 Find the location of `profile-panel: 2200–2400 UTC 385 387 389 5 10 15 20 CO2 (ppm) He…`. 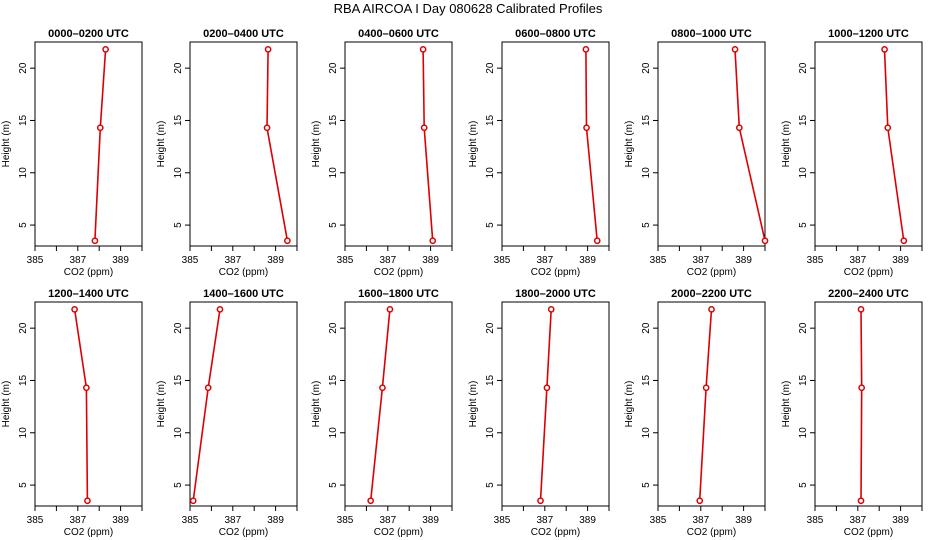

profile-panel: 2200–2400 UTC 385 387 389 5 10 15 20 CO2 (ppm) He… is located at coordinates (852, 413).